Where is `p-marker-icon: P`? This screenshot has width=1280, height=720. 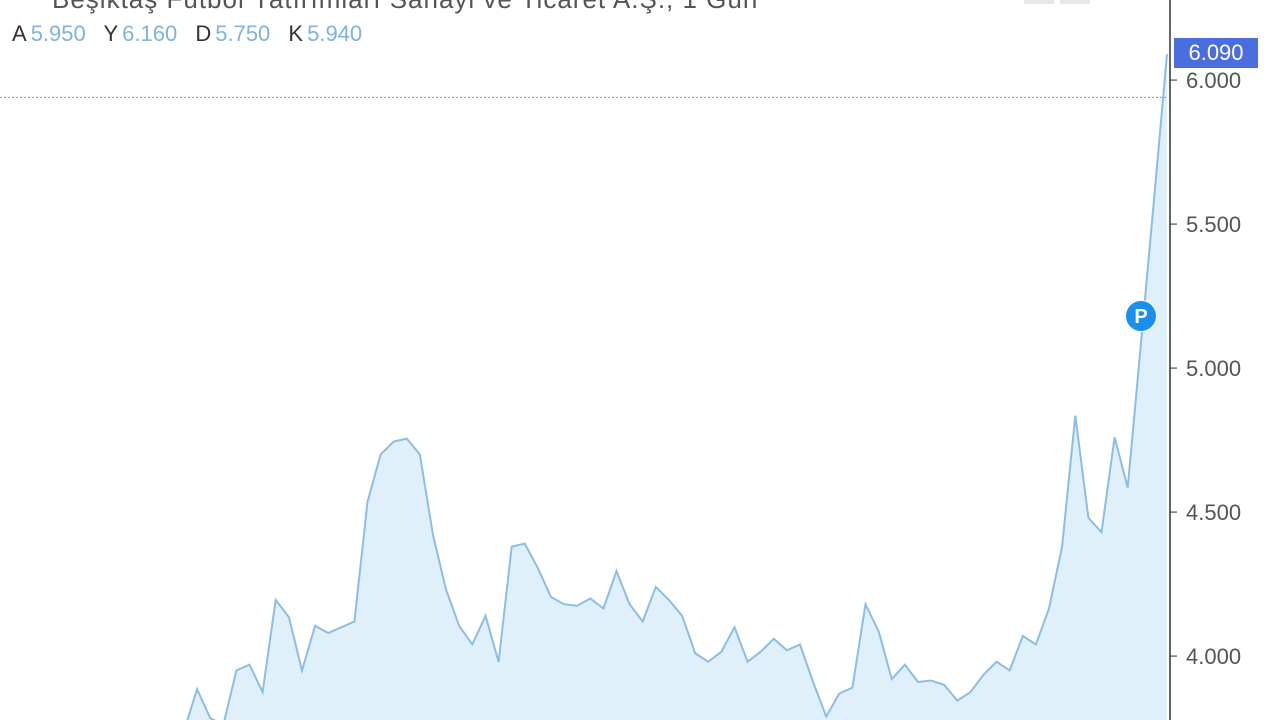 p-marker-icon: P is located at coordinates (1141, 316).